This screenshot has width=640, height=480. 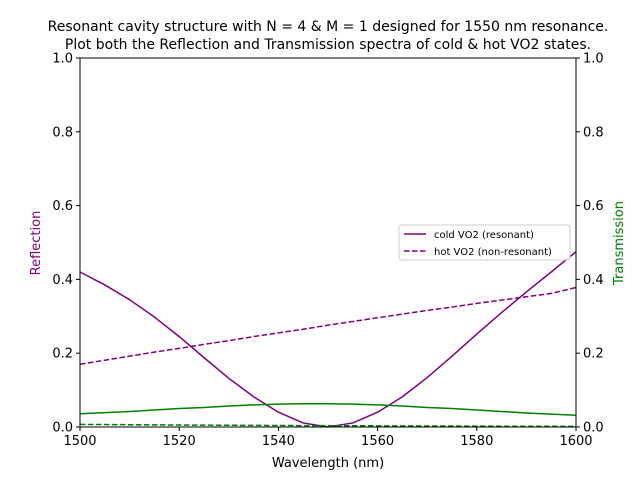 What do you see at coordinates (593, 280) in the screenshot?
I see `y-right-tick-label-2: 0.4` at bounding box center [593, 280].